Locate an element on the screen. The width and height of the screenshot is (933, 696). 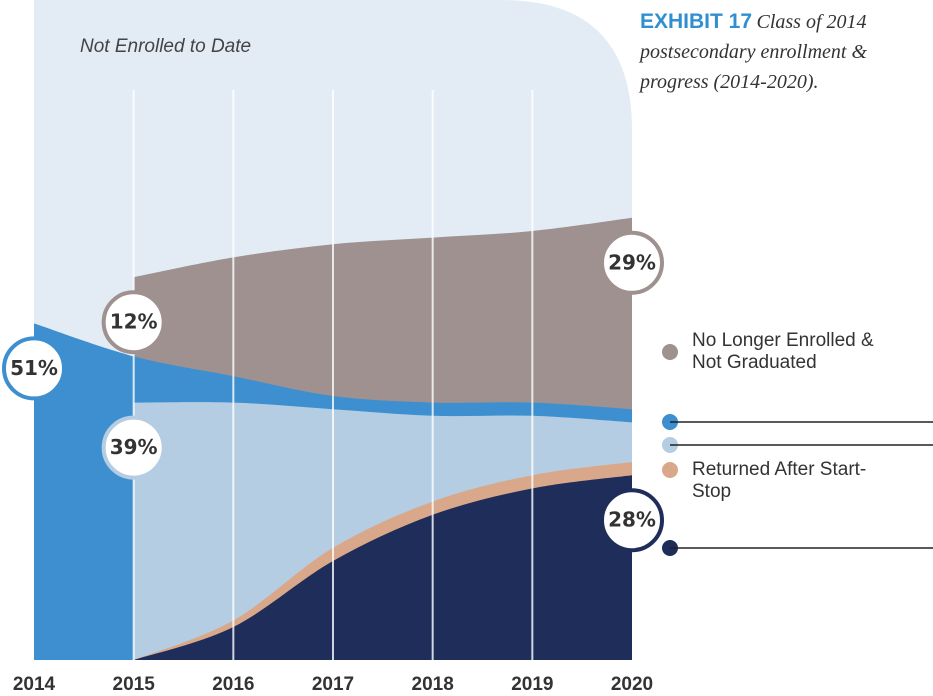
data-label: 39% is located at coordinates (134, 447).